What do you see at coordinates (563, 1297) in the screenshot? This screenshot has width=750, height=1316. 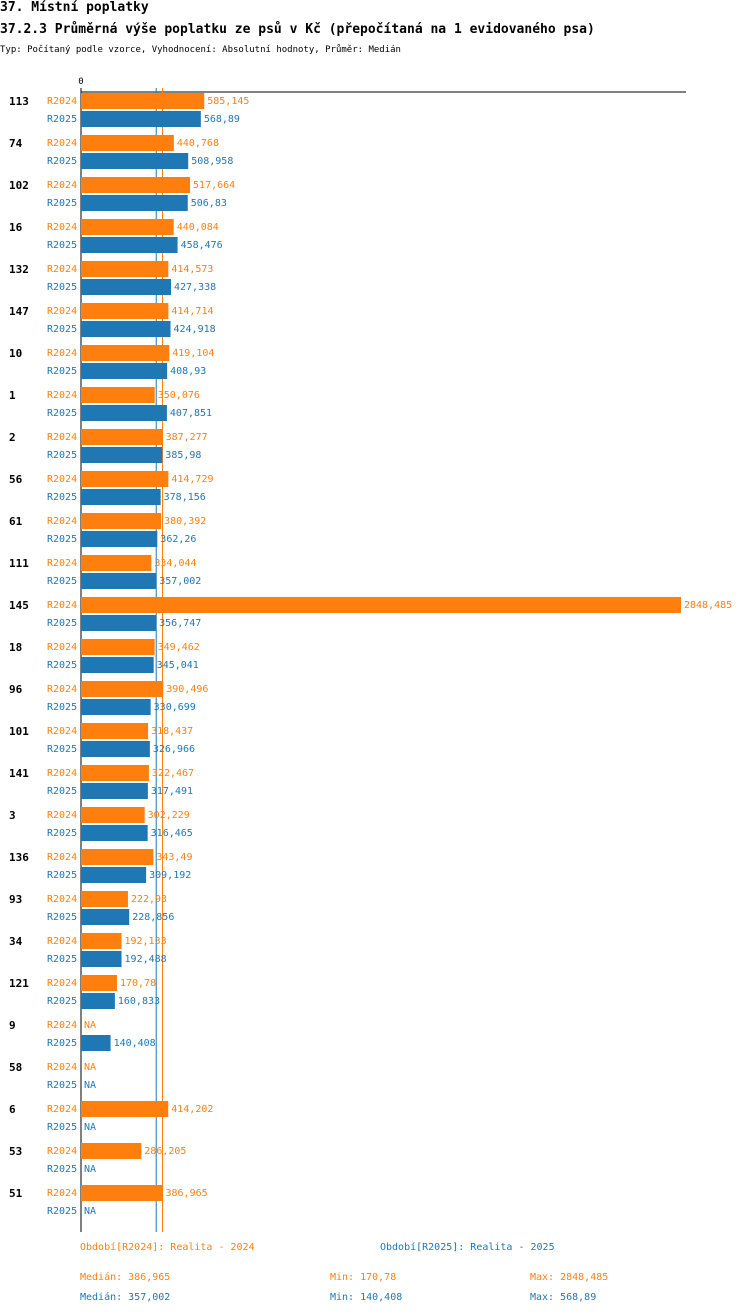 I see `stat-max-r2025: Max: 568,89` at bounding box center [563, 1297].